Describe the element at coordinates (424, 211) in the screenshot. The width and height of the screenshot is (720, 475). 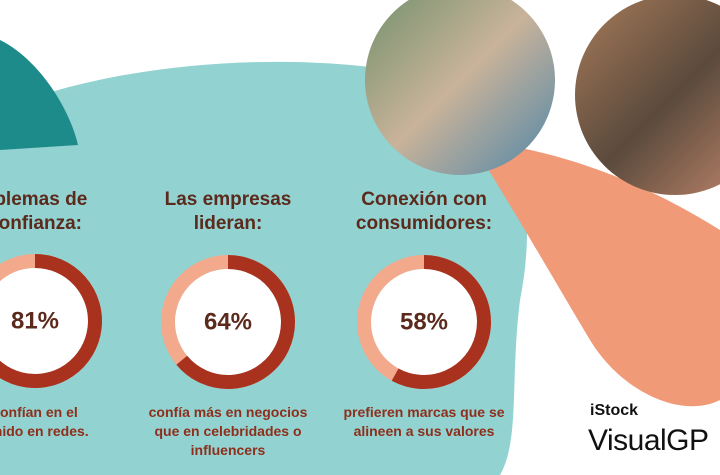
I see `chart-title: Conexión con consumidores:` at that location.